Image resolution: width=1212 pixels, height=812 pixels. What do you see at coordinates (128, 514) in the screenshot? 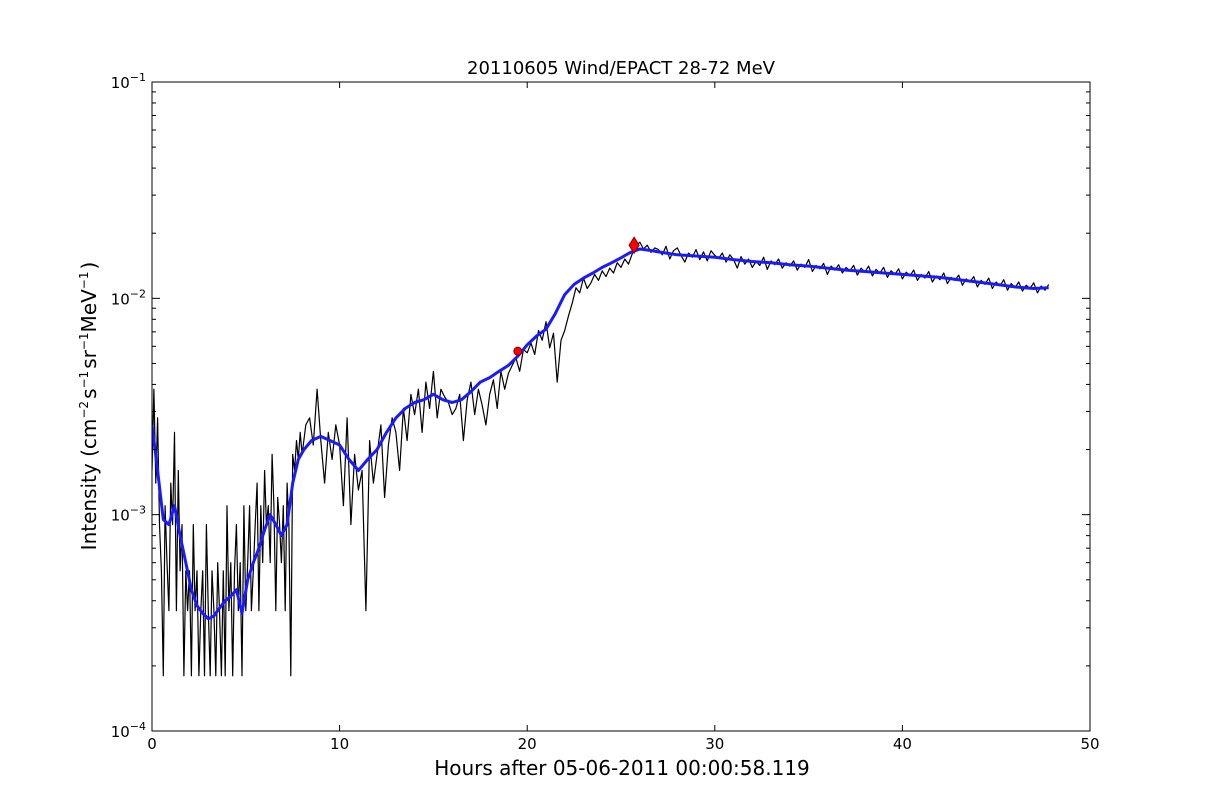
I see `y-tick-label: 10⁻³` at bounding box center [128, 514].